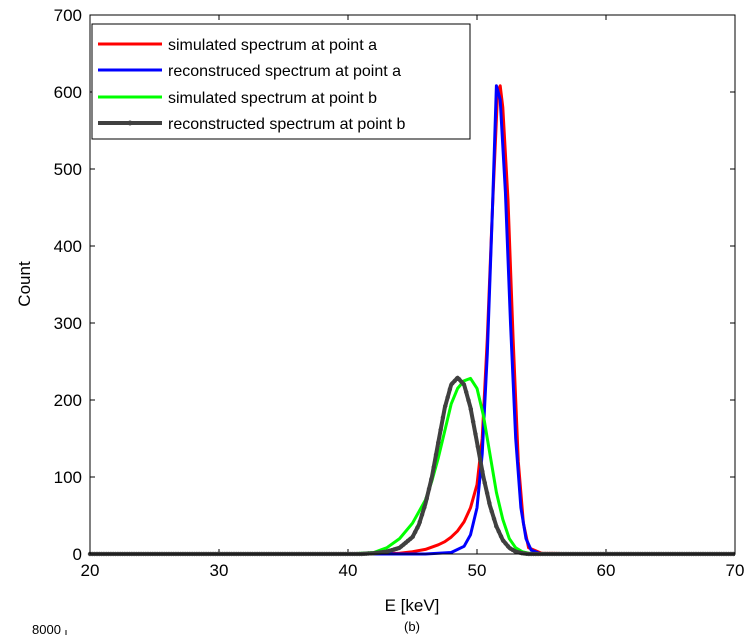 This screenshot has width=755, height=635. What do you see at coordinates (413, 570) in the screenshot?
I see `x-tick-labels: 20 30 40 50 60 70` at bounding box center [413, 570].